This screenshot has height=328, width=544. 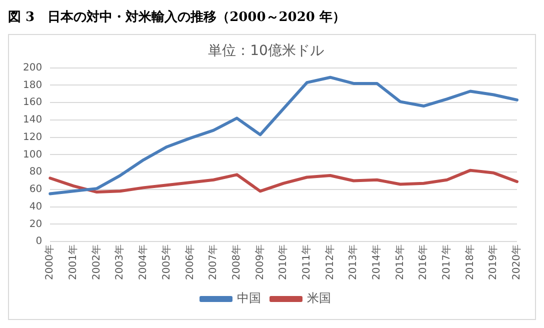 I want to click on x-tick-label: 2009年, so click(x=260, y=262).